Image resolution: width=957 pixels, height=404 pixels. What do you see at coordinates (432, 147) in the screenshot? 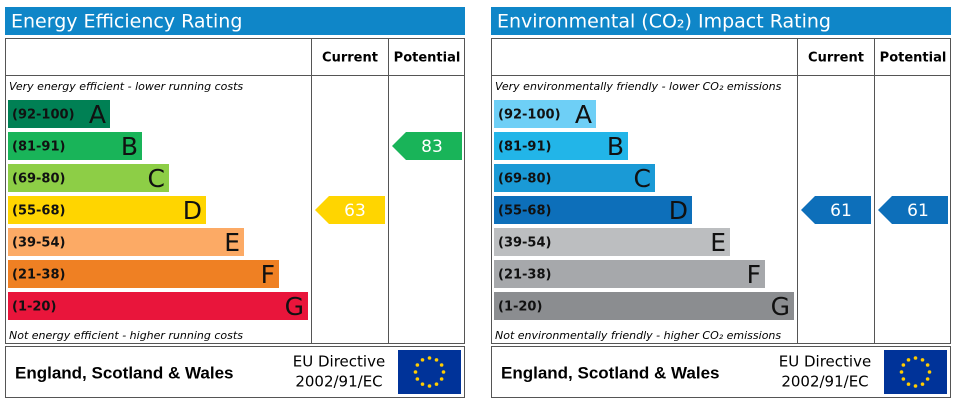
I see `potential-rating: 83` at bounding box center [432, 147].